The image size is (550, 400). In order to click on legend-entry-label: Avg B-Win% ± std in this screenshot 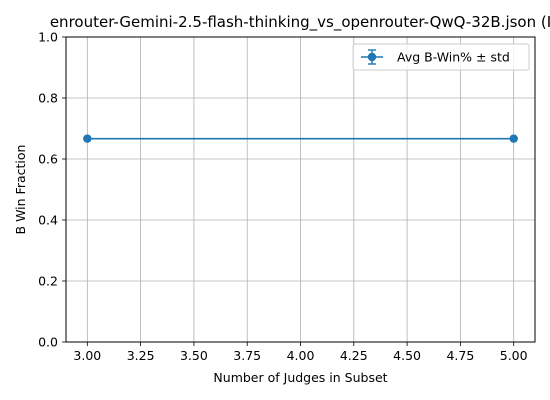, I will do `click(453, 57)`.